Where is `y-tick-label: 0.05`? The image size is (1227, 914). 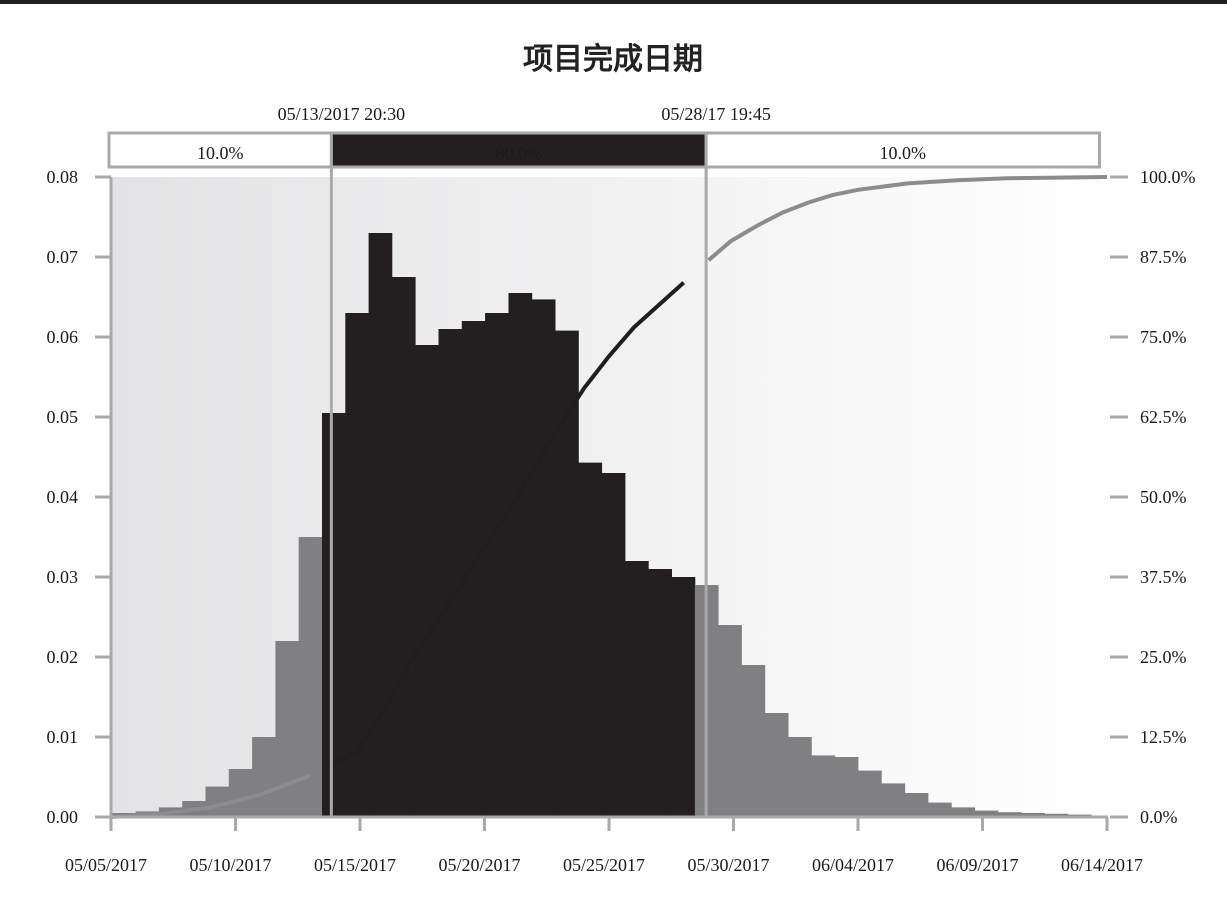
y-tick-label: 0.05 is located at coordinates (63, 417).